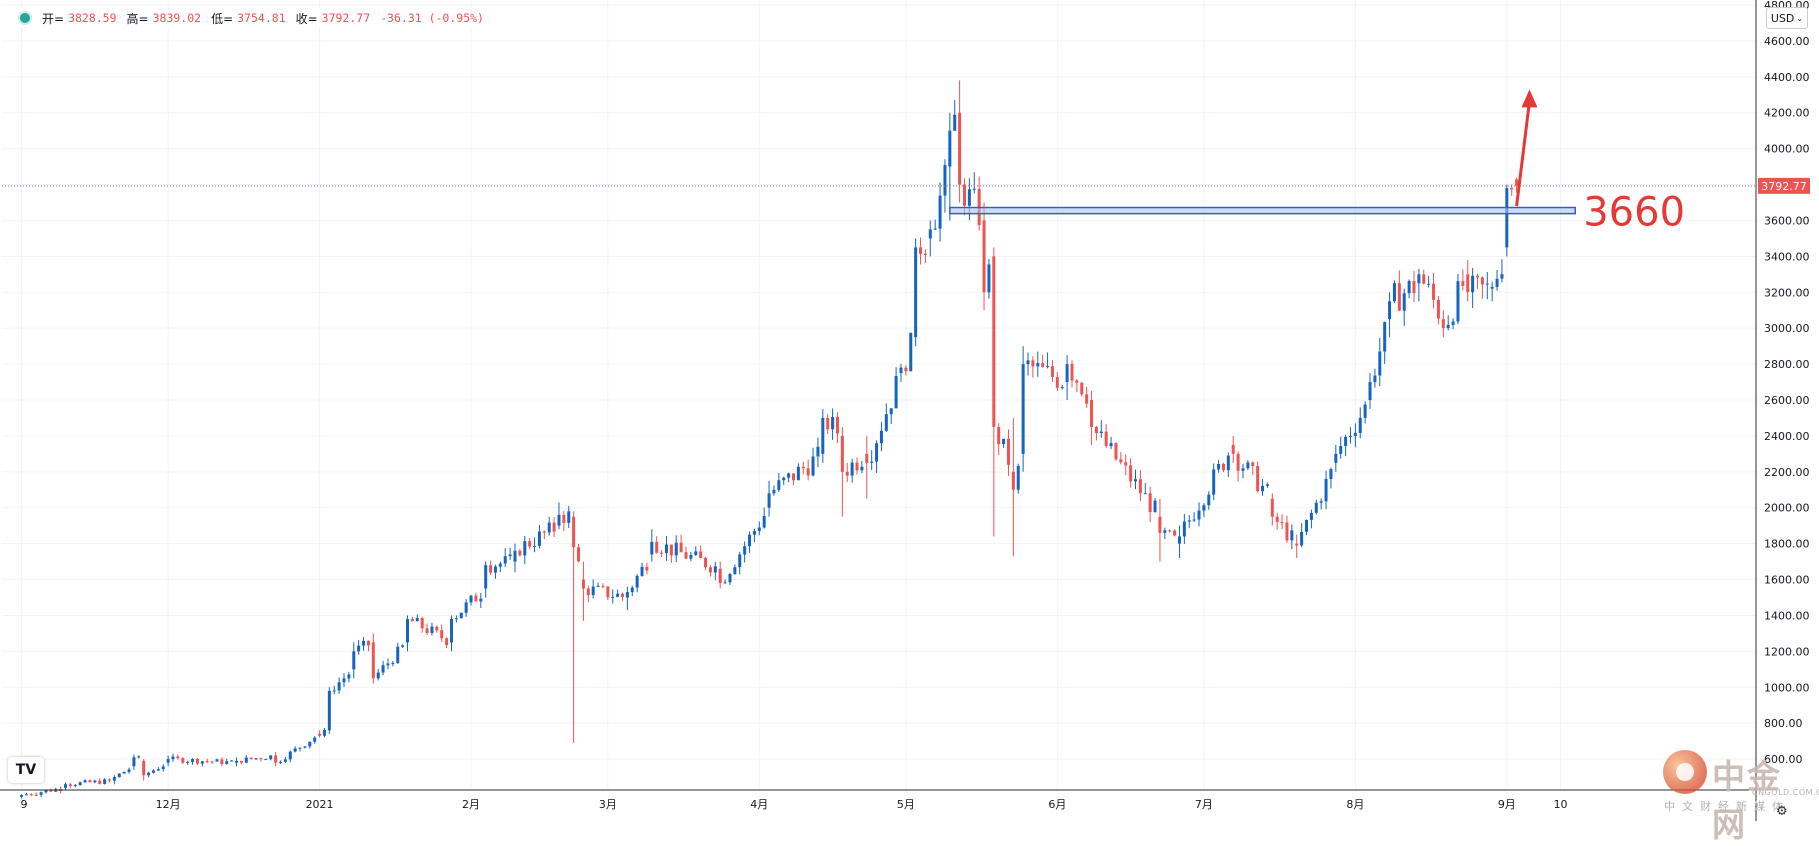  I want to click on last-price-label: 3792.77, so click(1784, 186).